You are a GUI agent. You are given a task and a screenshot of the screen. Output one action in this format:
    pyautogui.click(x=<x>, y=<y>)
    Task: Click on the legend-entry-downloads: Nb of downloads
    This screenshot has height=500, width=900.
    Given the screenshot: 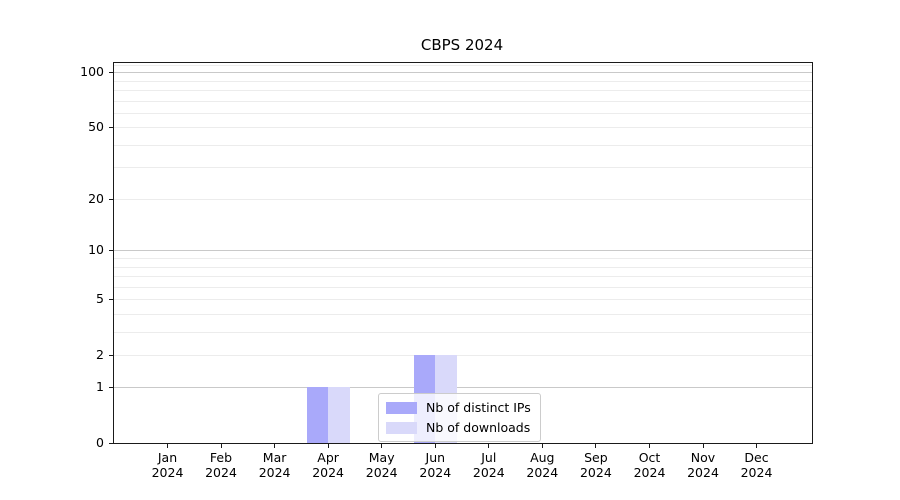 What is the action you would take?
    pyautogui.click(x=458, y=427)
    